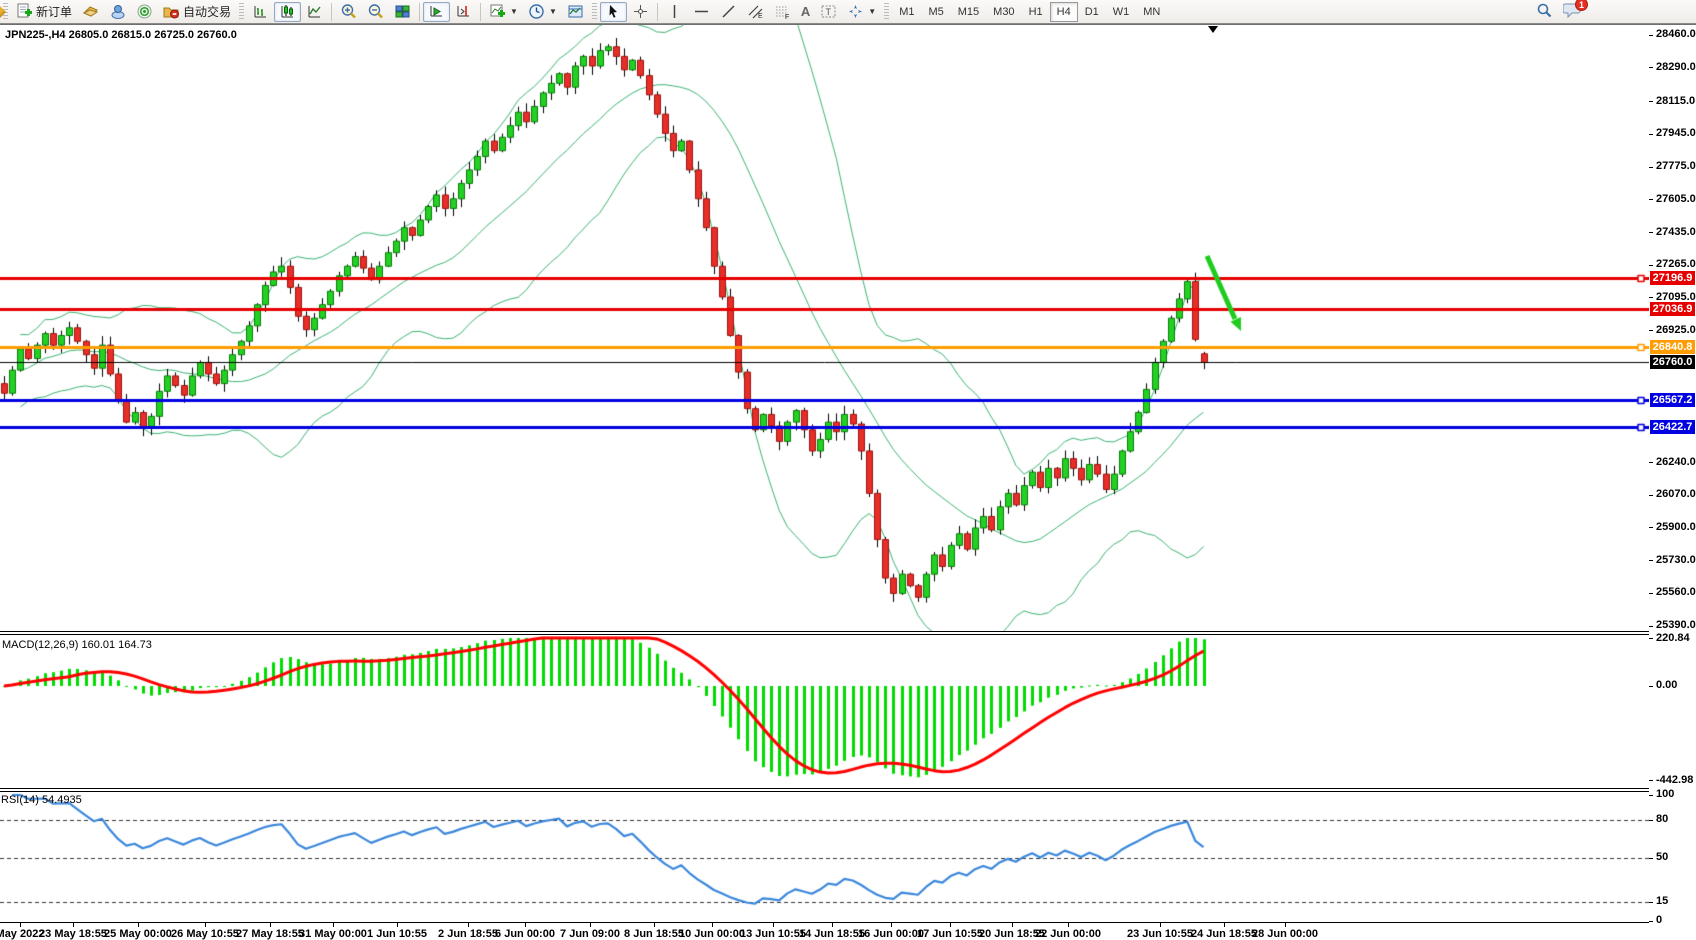 This screenshot has width=1696, height=940. What do you see at coordinates (288, 11) in the screenshot?
I see `candlestick-chart-button` at bounding box center [288, 11].